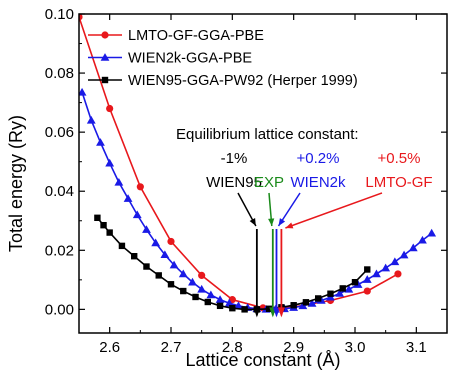  What do you see at coordinates (196, 36) in the screenshot?
I see `legend-label: LMTO-GF-GGA-PBE` at bounding box center [196, 36].